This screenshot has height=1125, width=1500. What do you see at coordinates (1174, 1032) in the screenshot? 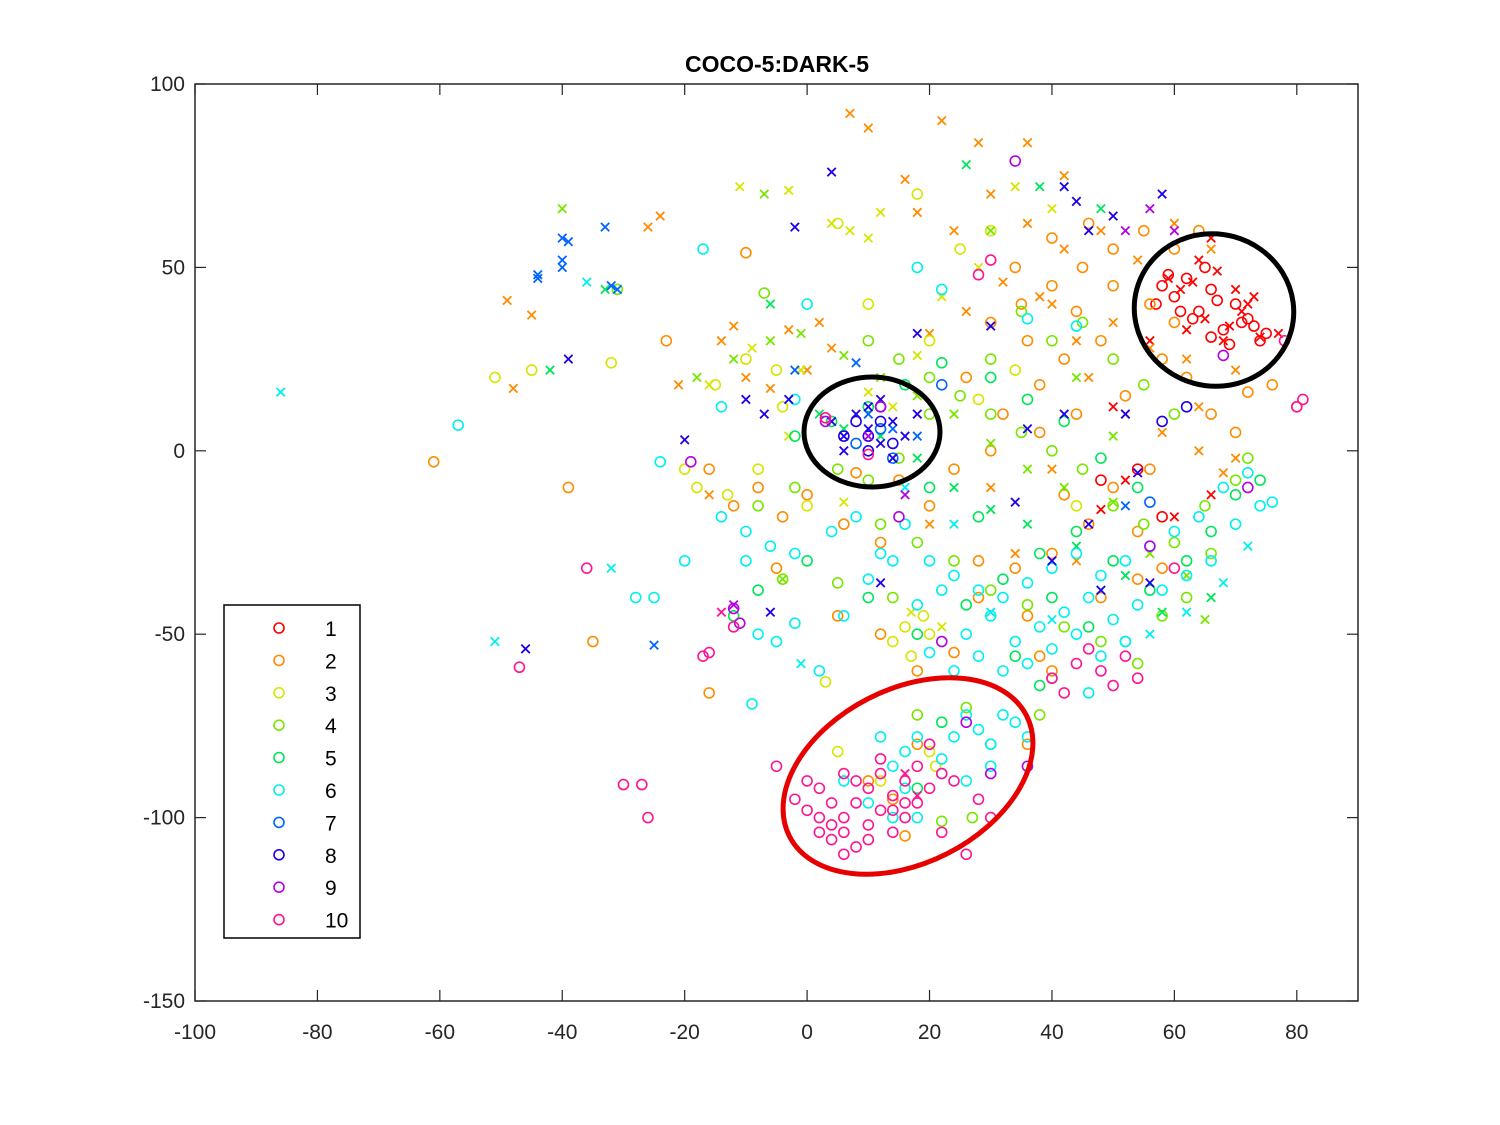
I see `x-tick-label: 60` at bounding box center [1174, 1032].